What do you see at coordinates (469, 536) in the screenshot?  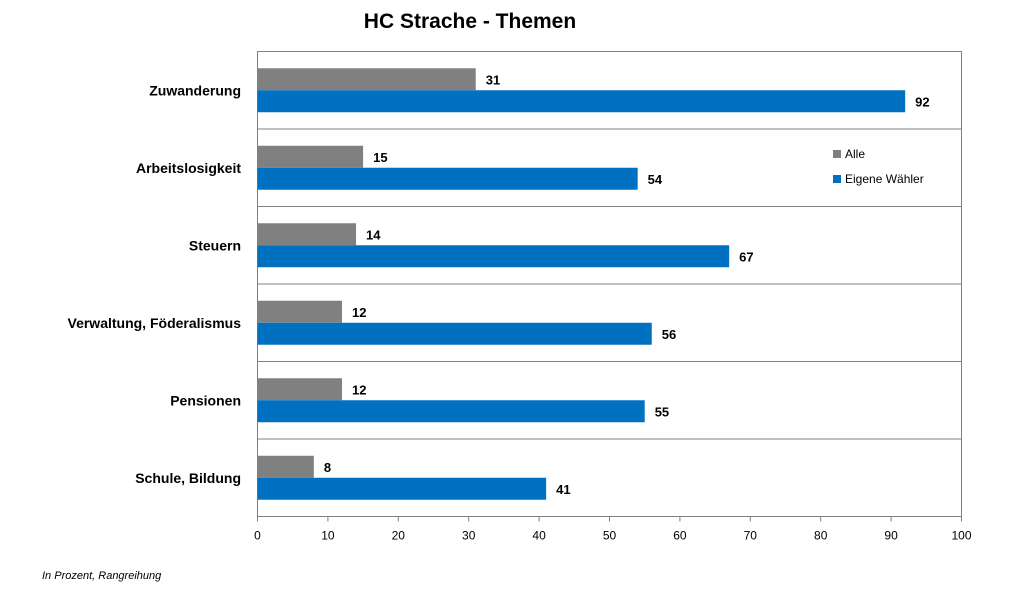 I see `x-tick-label: 30` at bounding box center [469, 536].